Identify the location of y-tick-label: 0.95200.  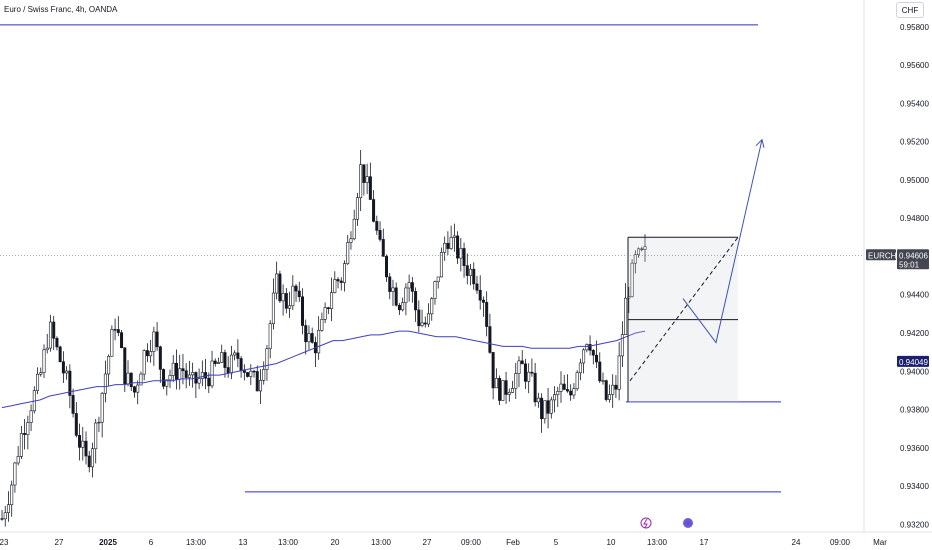
(914, 142).